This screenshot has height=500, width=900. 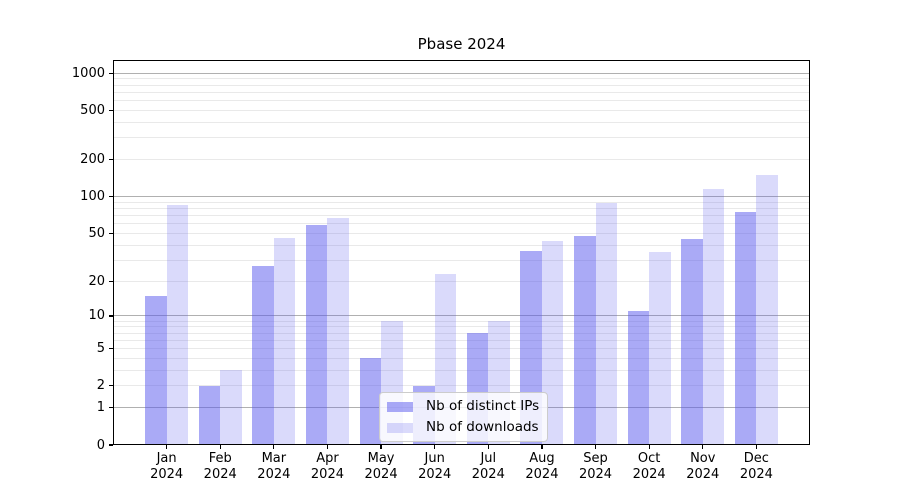 I want to click on x-tick-label: Jan 2024, so click(x=167, y=467).